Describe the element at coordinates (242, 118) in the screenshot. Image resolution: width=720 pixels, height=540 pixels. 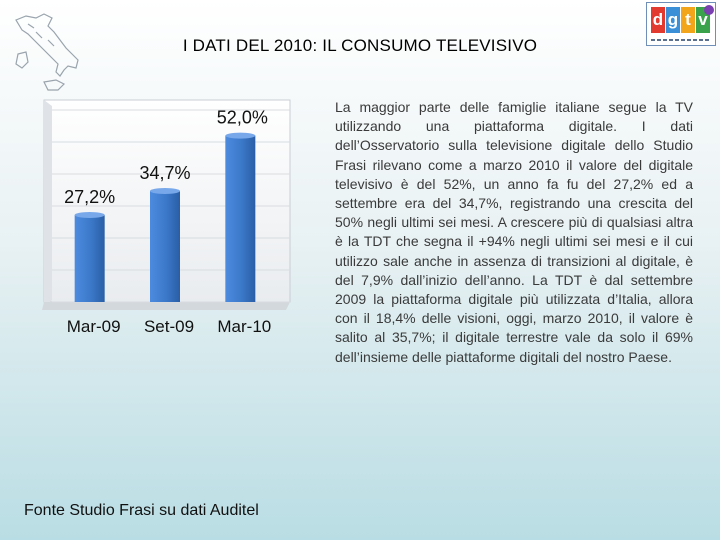
I see `chart-data-label: 52,0%` at that location.